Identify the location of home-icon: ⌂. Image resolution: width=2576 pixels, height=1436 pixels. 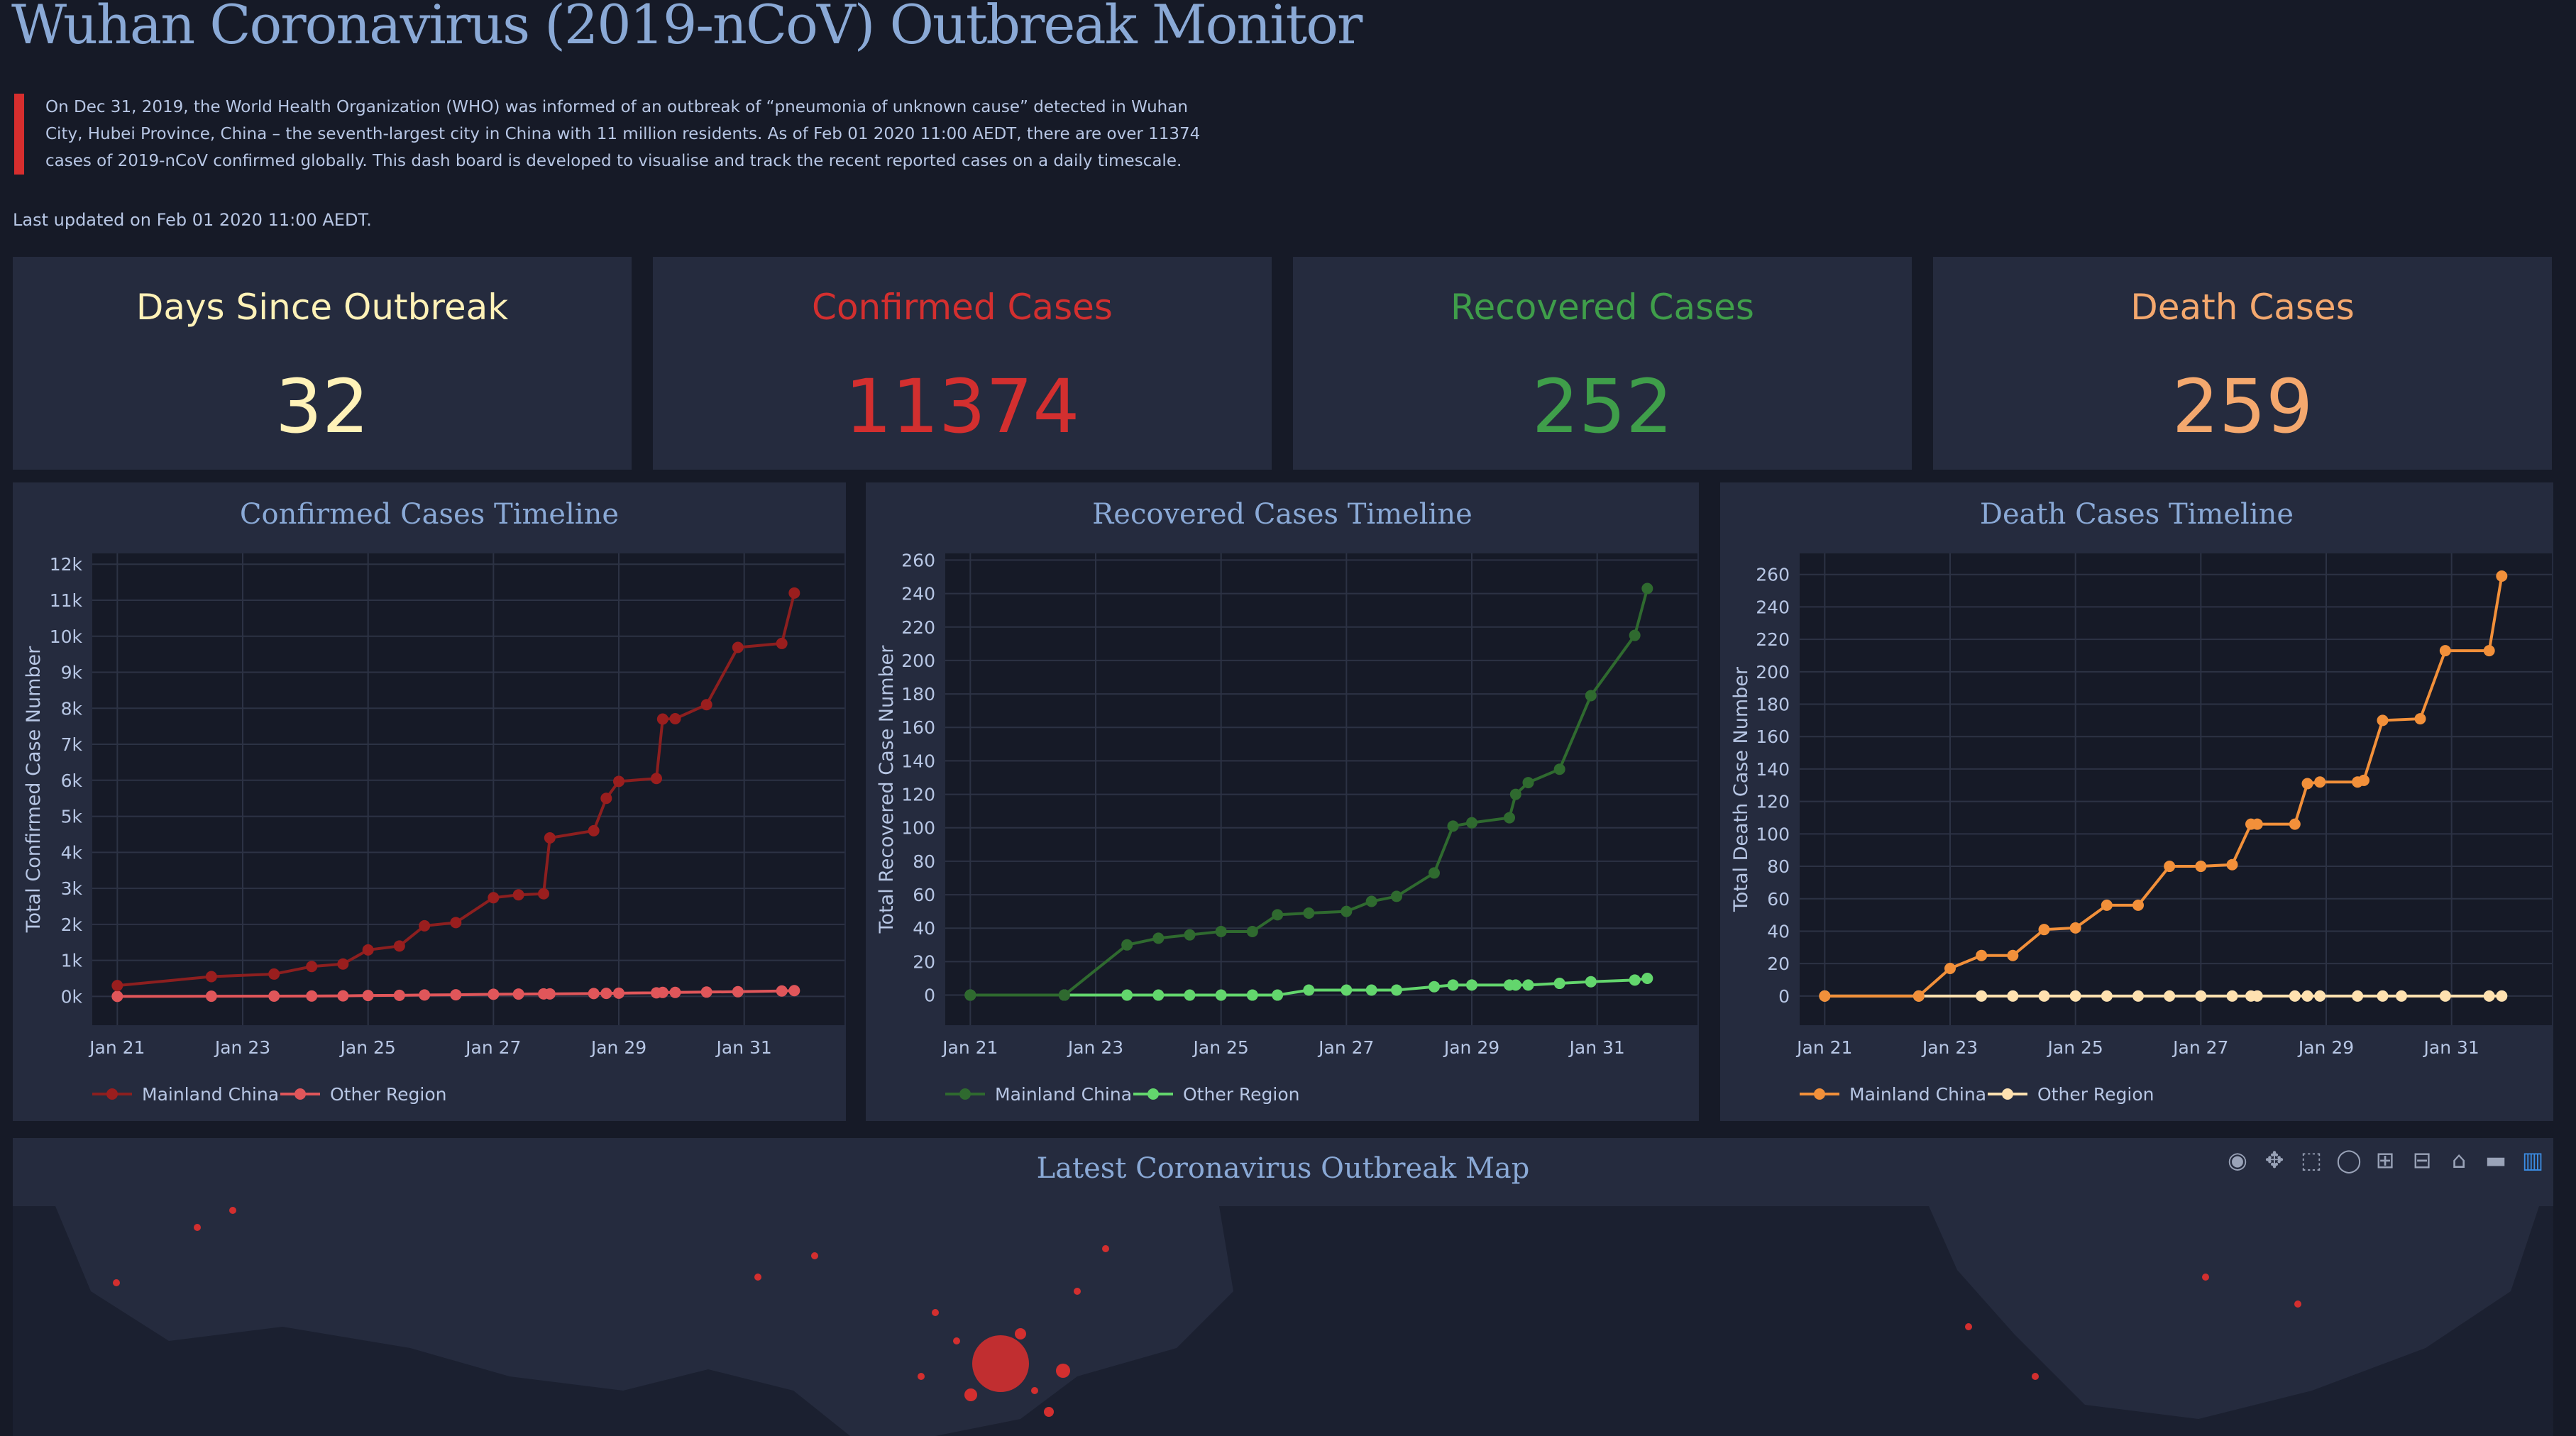
(2459, 1160).